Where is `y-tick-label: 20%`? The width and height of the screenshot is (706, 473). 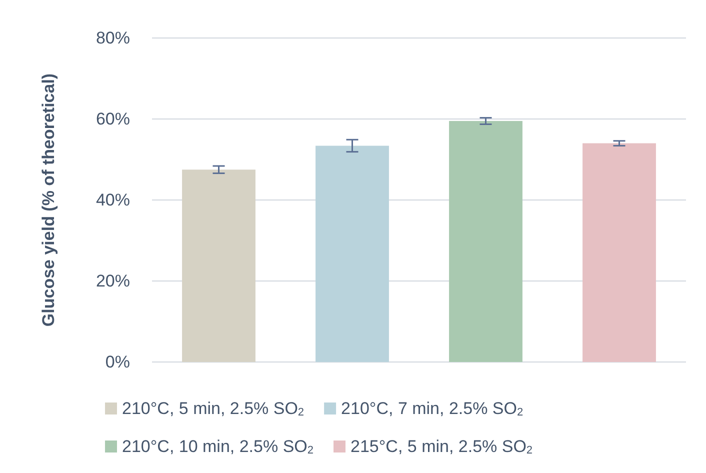
y-tick-label: 20% is located at coordinates (113, 281).